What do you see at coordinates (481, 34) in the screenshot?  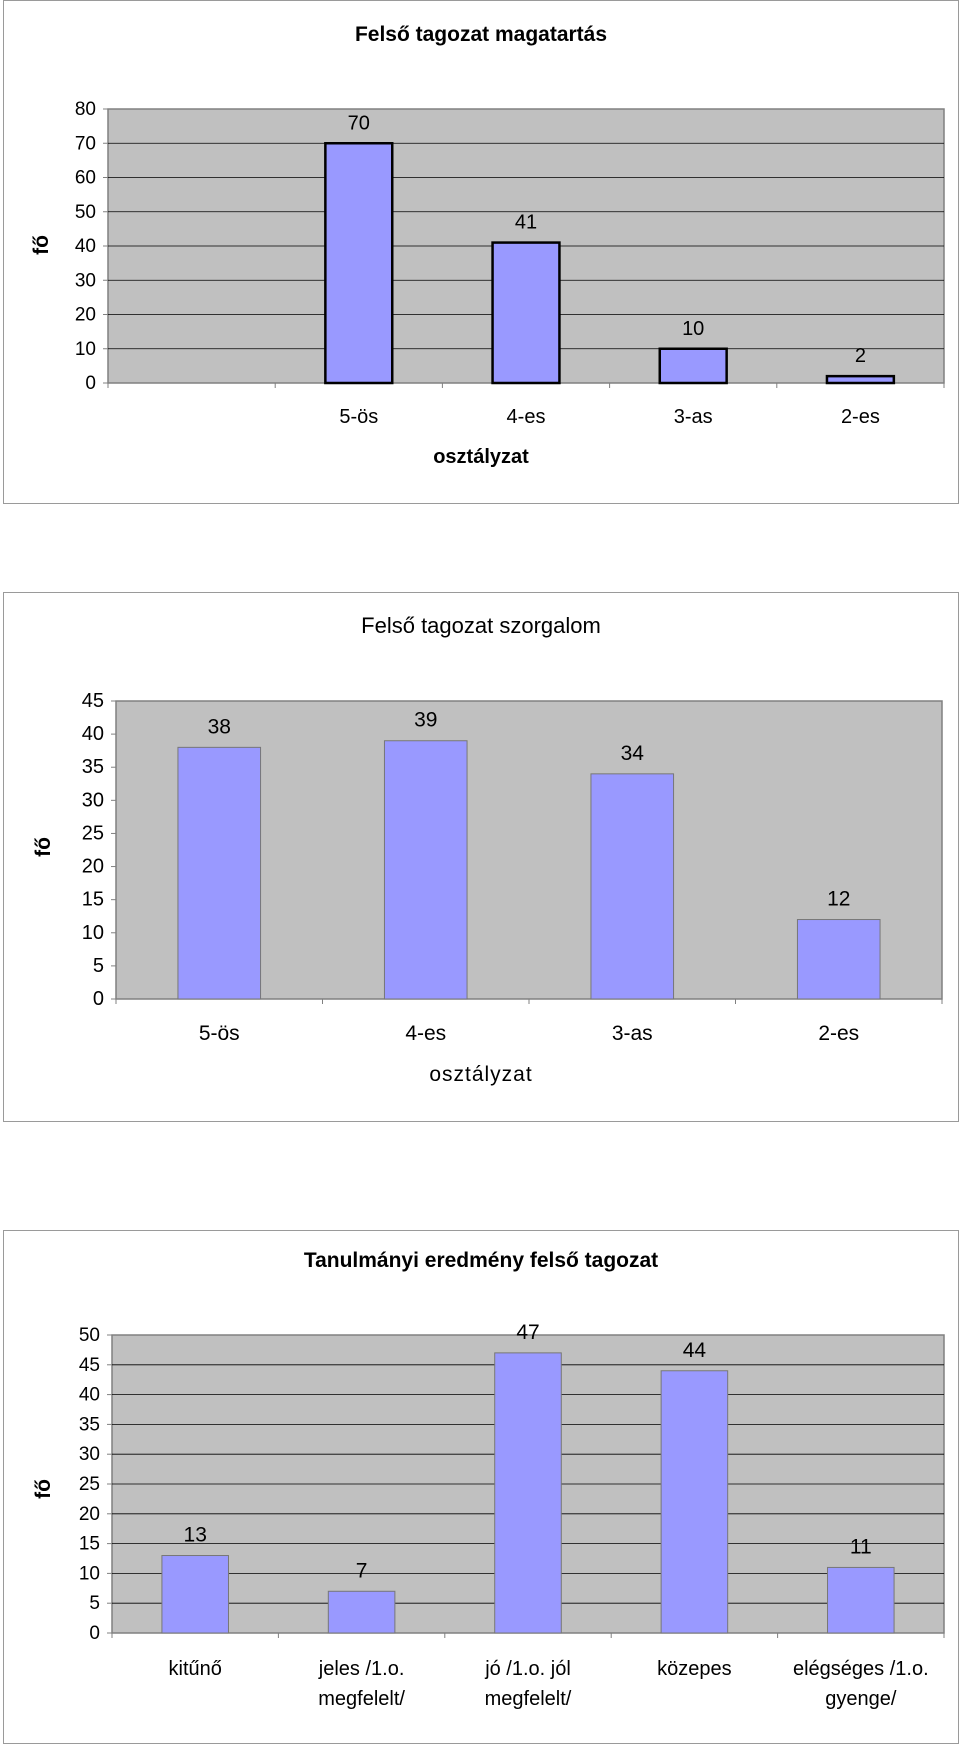 I see `chart-title: Felső tagozat magatartás` at bounding box center [481, 34].